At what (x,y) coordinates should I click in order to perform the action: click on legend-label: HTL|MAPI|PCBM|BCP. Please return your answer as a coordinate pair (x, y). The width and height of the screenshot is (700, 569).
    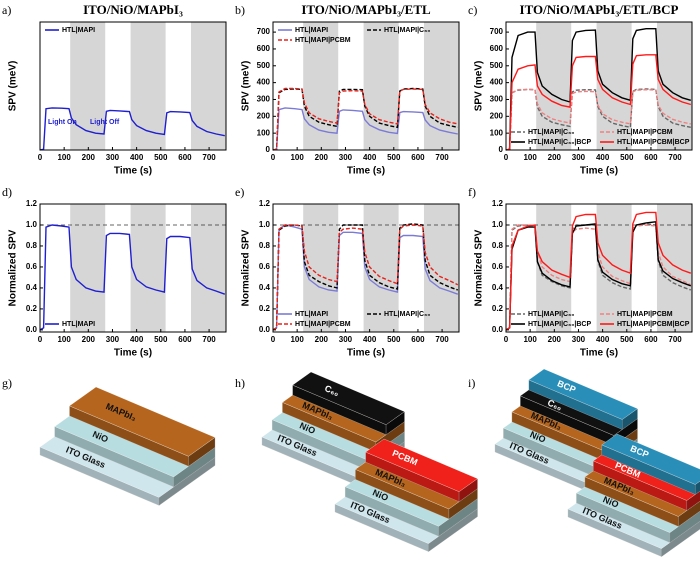
    Looking at the image, I should click on (653, 324).